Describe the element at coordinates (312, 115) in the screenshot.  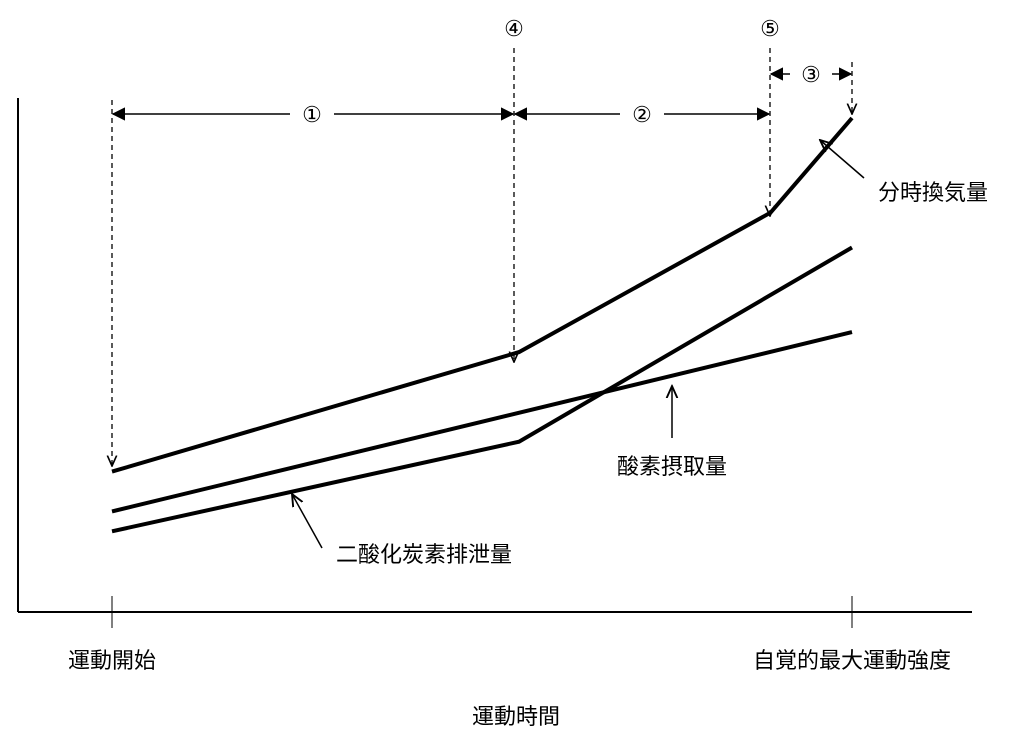
I see `phase-label-1: ①` at that location.